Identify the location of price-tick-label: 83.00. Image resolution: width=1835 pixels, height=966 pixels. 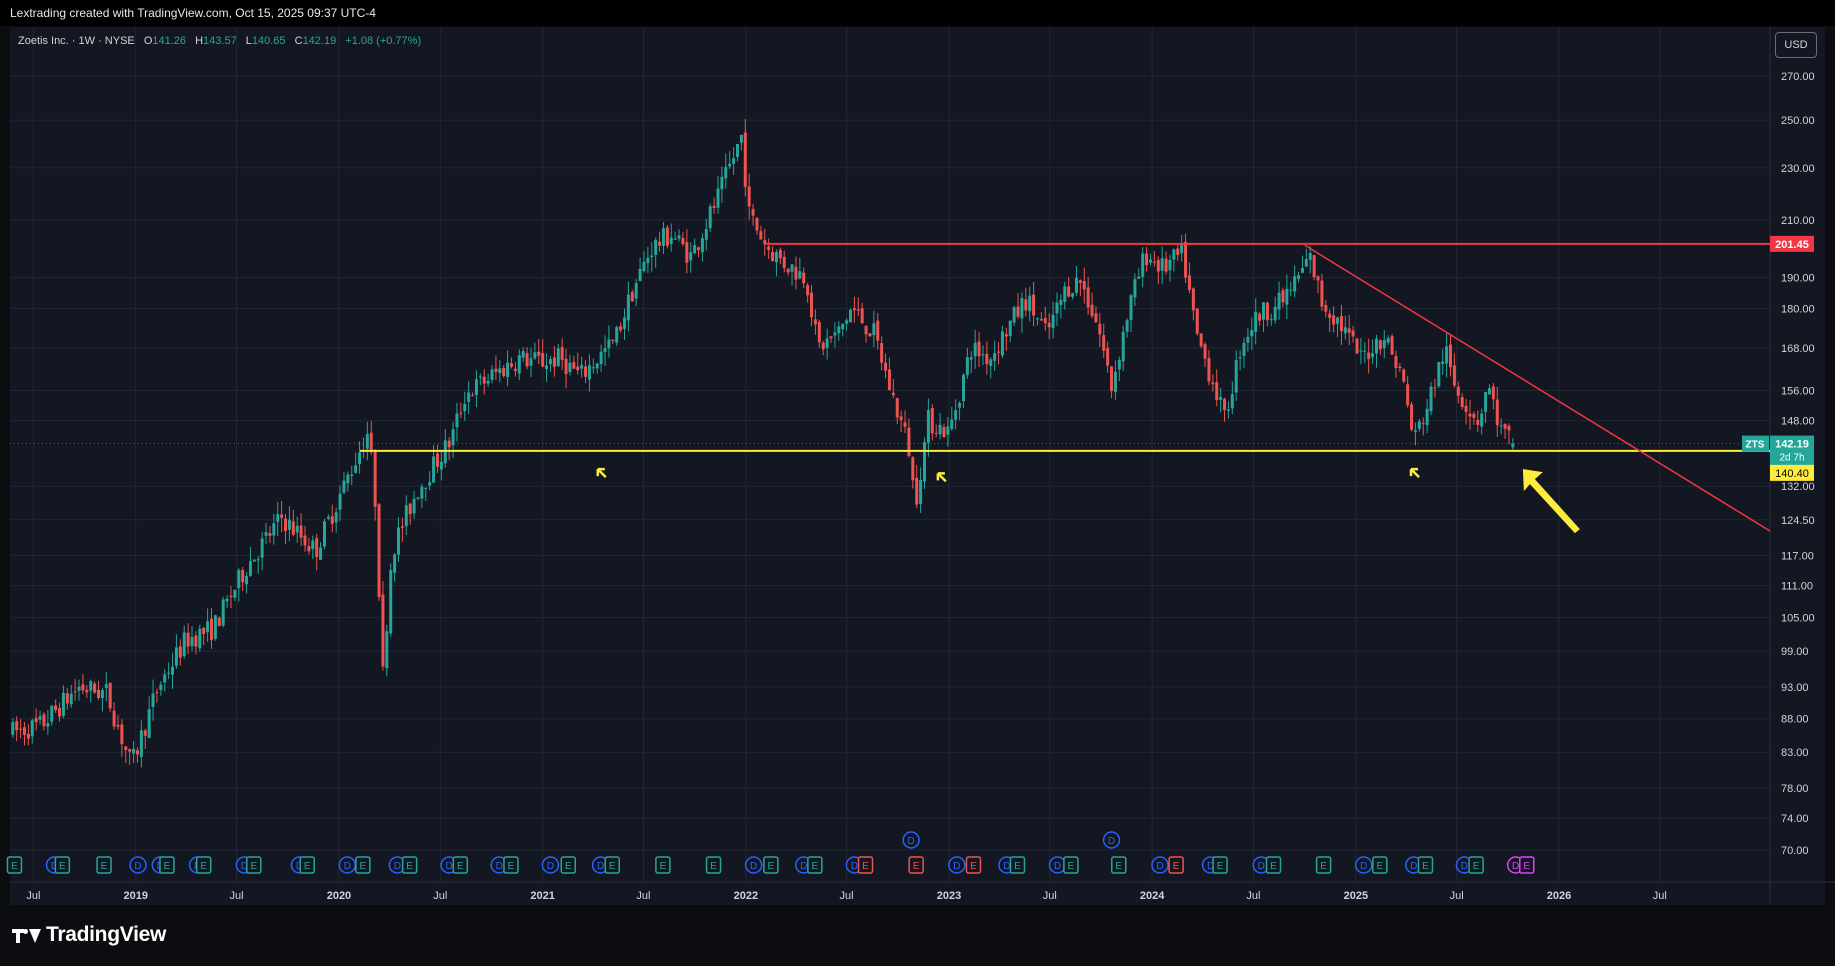
(1795, 753).